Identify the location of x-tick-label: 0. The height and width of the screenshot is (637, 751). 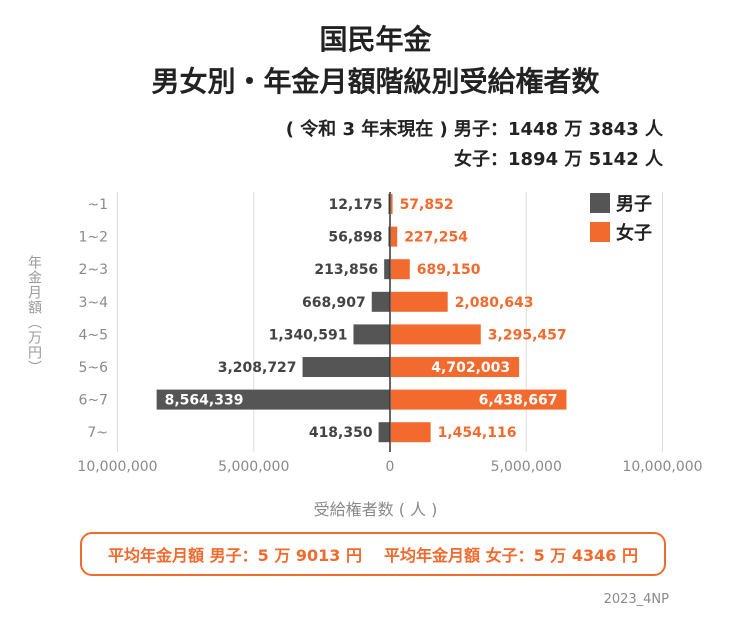
(390, 467).